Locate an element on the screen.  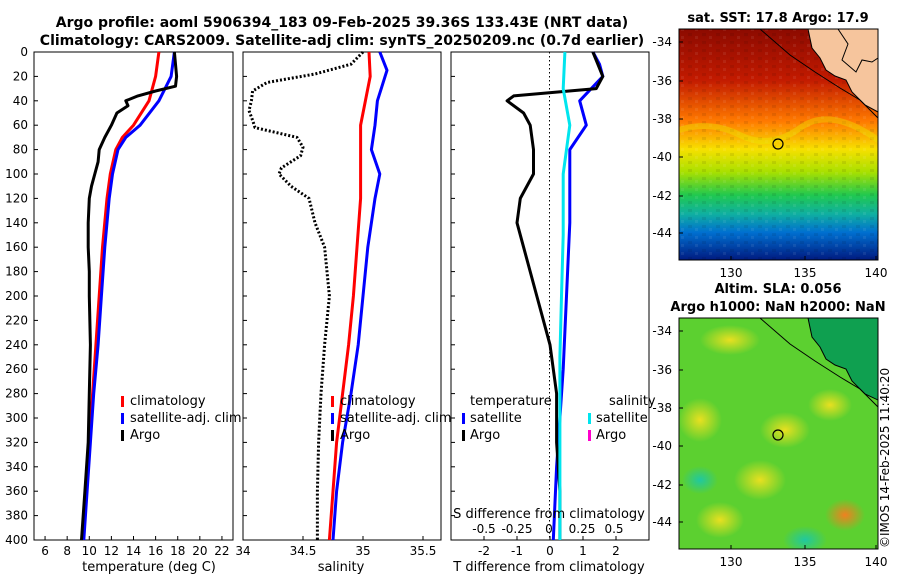
xtick-label: 10 is located at coordinates (89, 551).